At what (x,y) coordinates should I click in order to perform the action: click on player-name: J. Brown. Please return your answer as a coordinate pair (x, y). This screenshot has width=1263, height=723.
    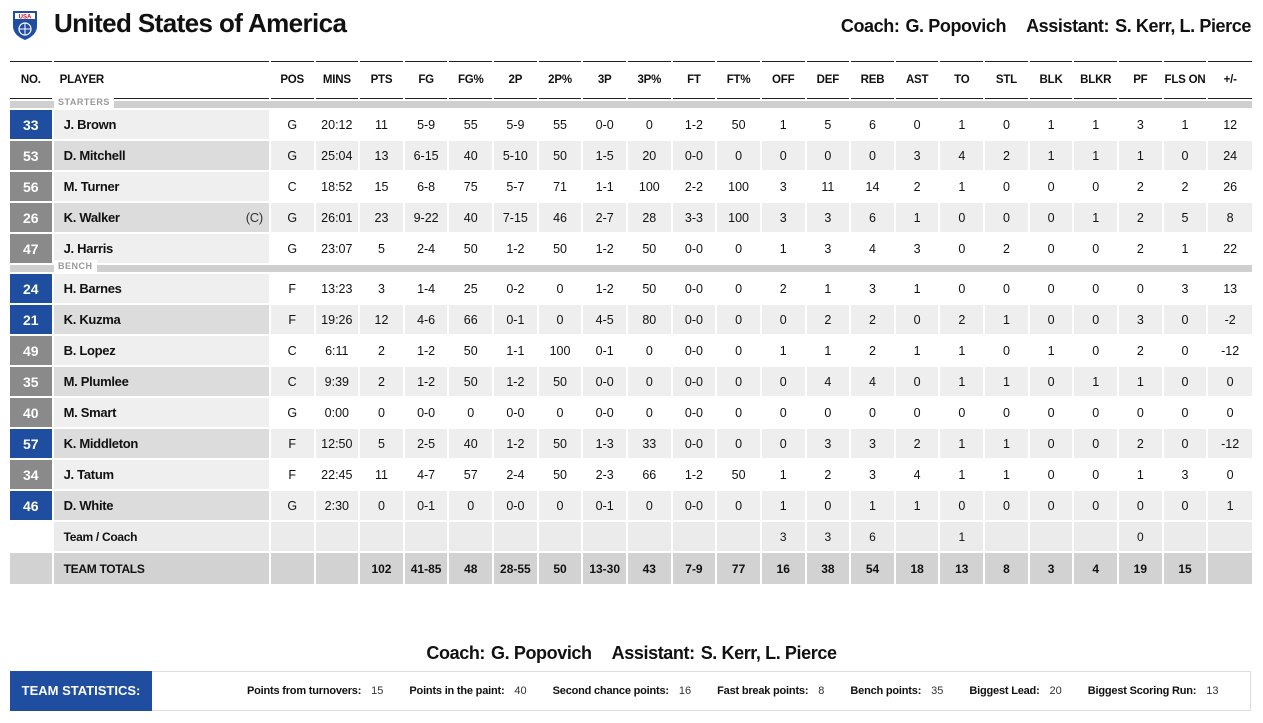
    Looking at the image, I should click on (90, 124).